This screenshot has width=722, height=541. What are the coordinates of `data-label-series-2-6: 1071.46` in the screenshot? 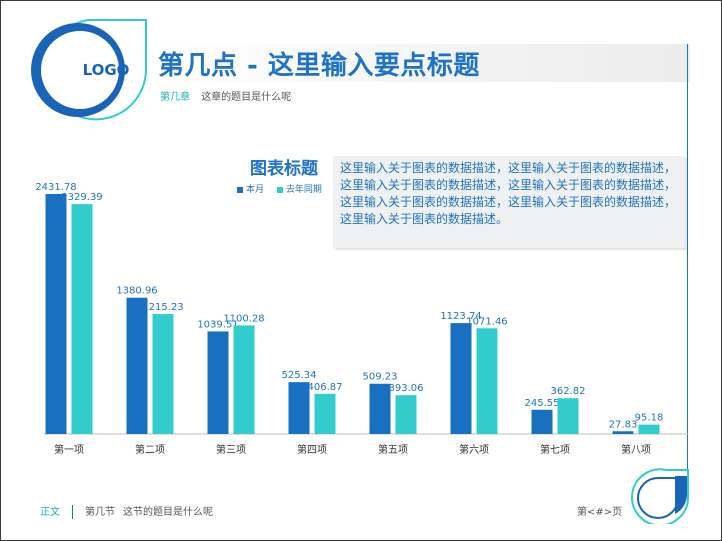 It's located at (486, 321).